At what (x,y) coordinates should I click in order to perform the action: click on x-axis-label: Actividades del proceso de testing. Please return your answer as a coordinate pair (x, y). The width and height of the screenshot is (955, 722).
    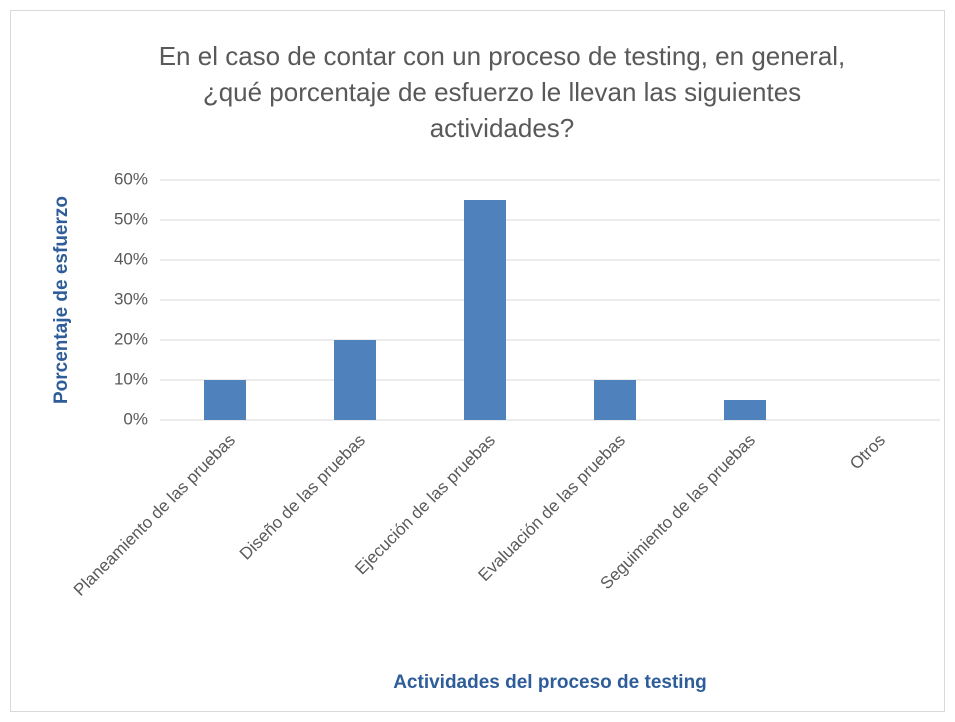
    Looking at the image, I should click on (550, 682).